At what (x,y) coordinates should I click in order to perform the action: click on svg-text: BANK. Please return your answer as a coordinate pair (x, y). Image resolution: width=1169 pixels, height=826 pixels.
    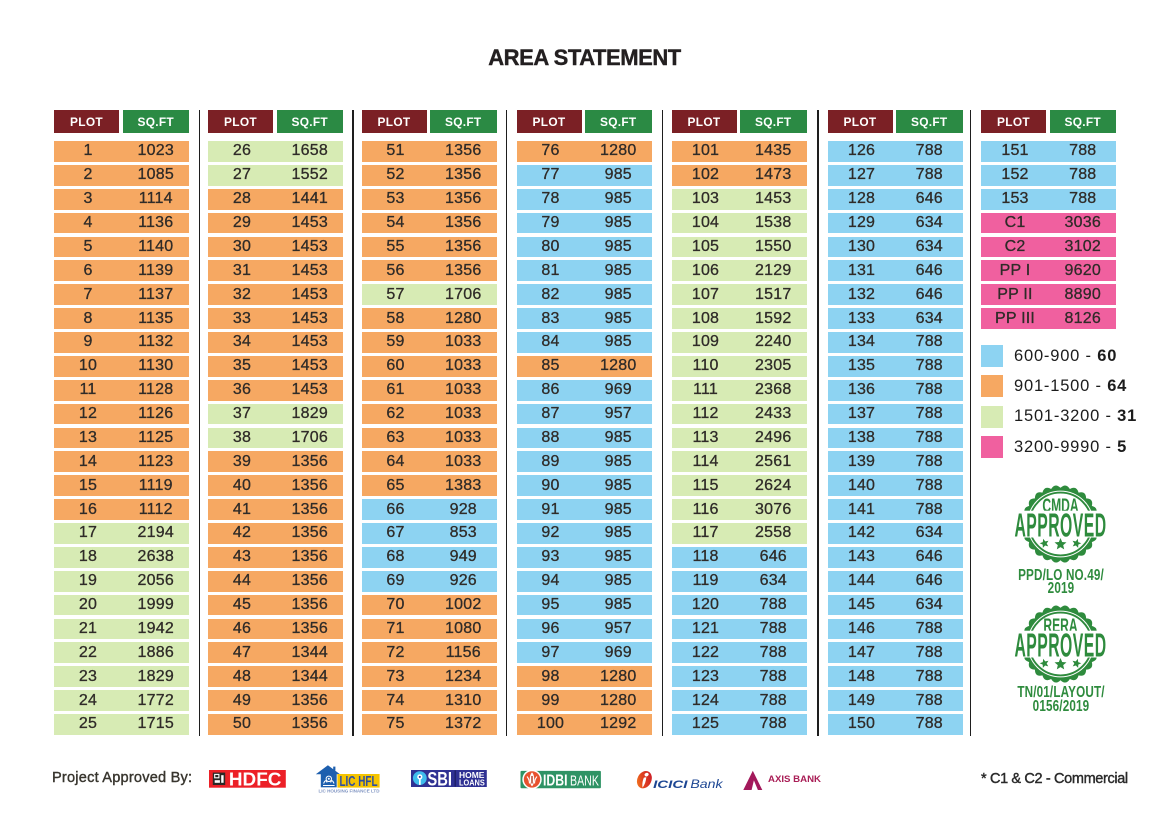
    Looking at the image, I should click on (584, 781).